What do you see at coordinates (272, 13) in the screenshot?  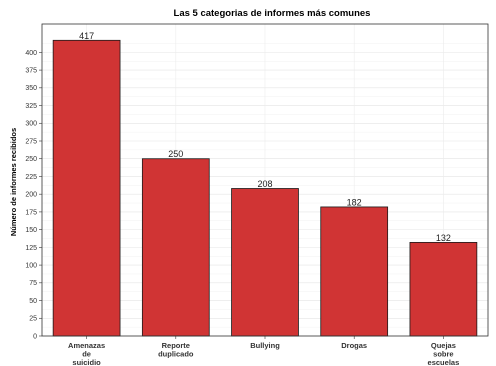 I see `chart-title: Las 5 categorias de informes más comunes` at bounding box center [272, 13].